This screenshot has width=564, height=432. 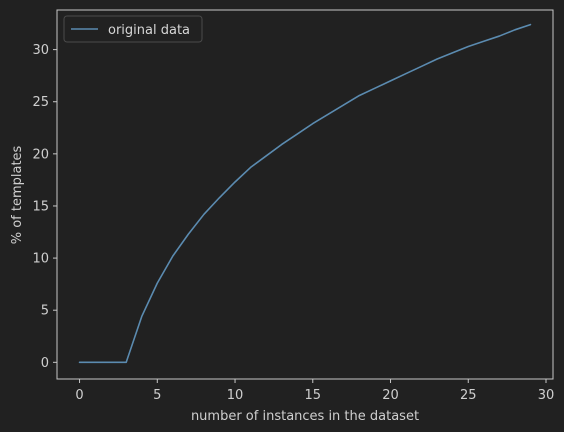 I want to click on y-axis-ticks: 0 5 10 15 20 25 30, so click(x=44, y=207).